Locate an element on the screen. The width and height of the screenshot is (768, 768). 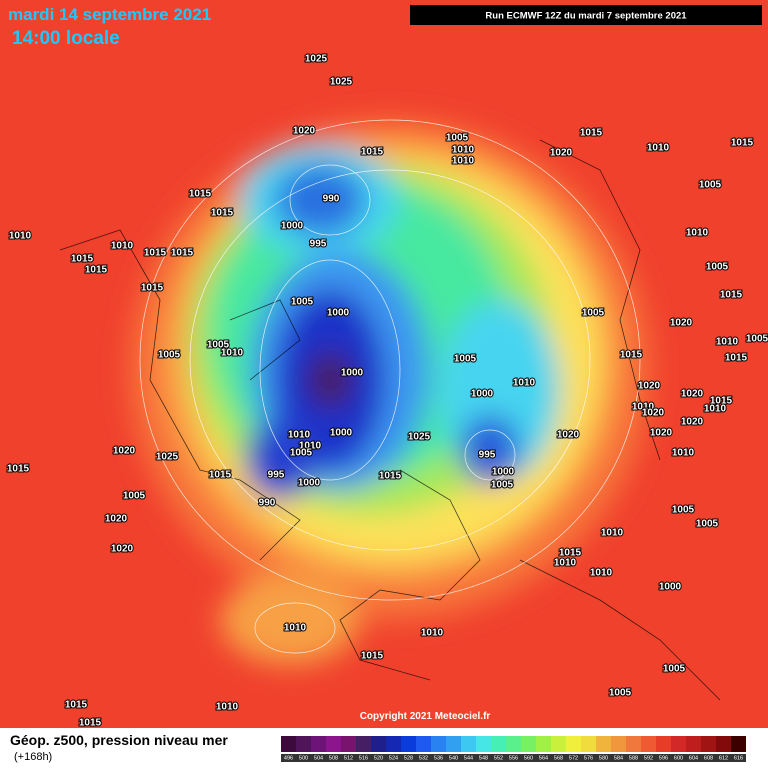
colorbar-label: 600 is located at coordinates (678, 758).